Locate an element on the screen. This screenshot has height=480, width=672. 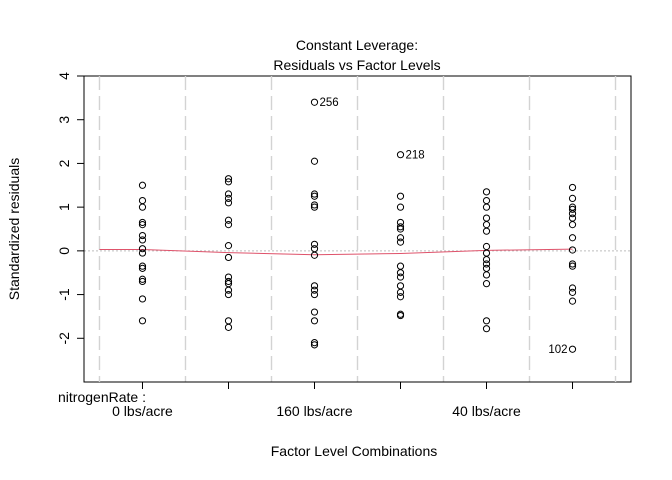
point-id-label: 256 is located at coordinates (328, 103).